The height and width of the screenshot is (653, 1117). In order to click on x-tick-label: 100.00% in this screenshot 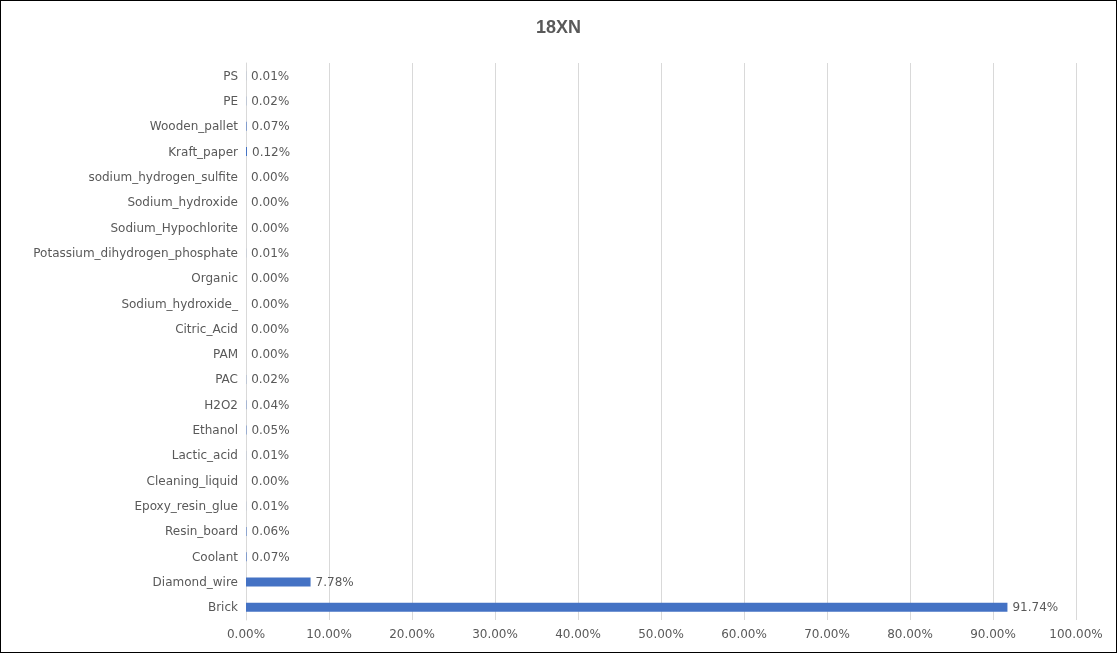, I will do `click(1076, 634)`.